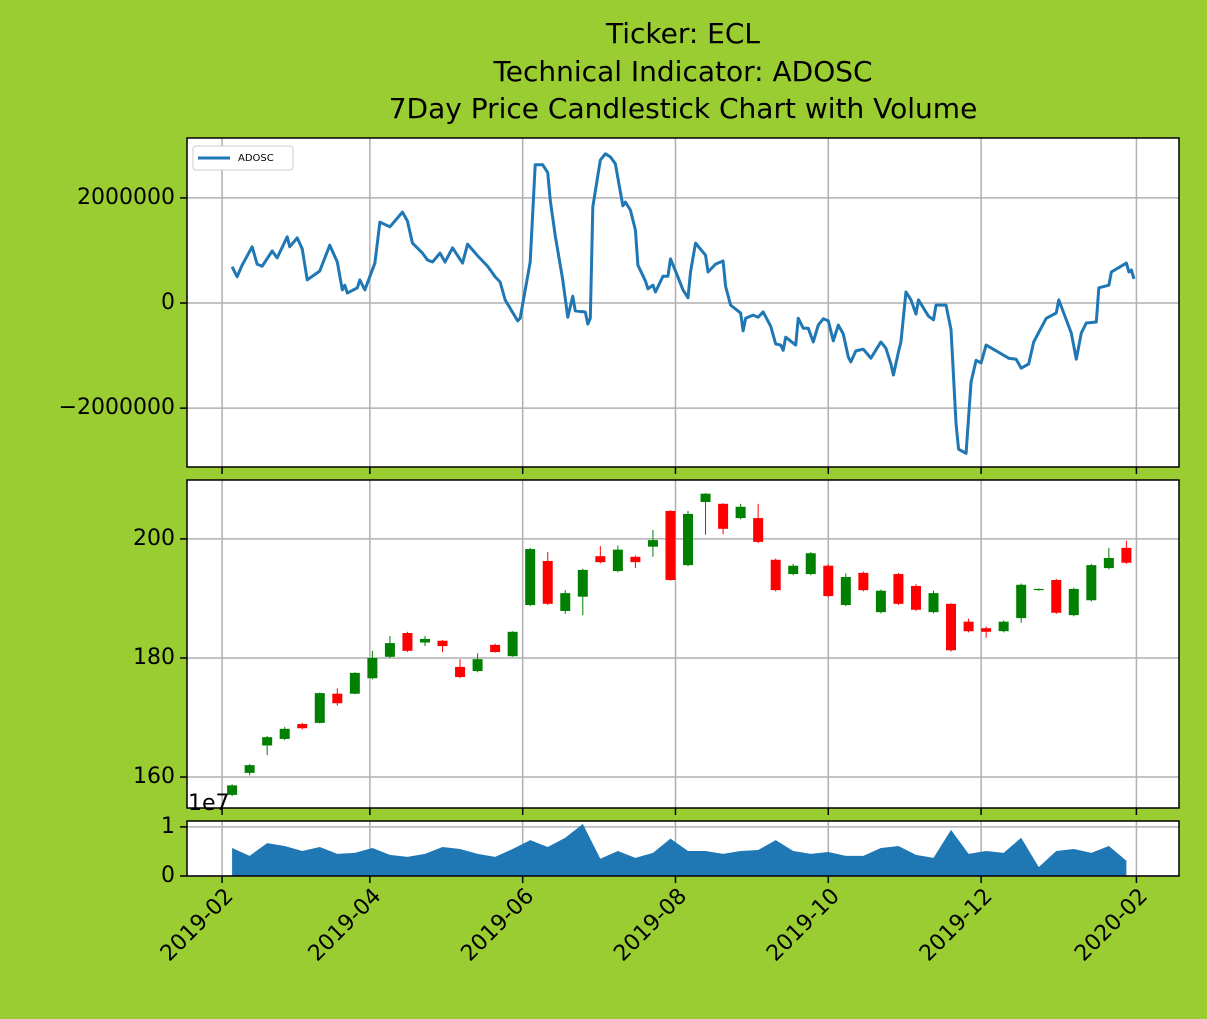 The height and width of the screenshot is (1019, 1207). Describe the element at coordinates (209, 803) in the screenshot. I see `y-offset-label: 1e7` at that location.